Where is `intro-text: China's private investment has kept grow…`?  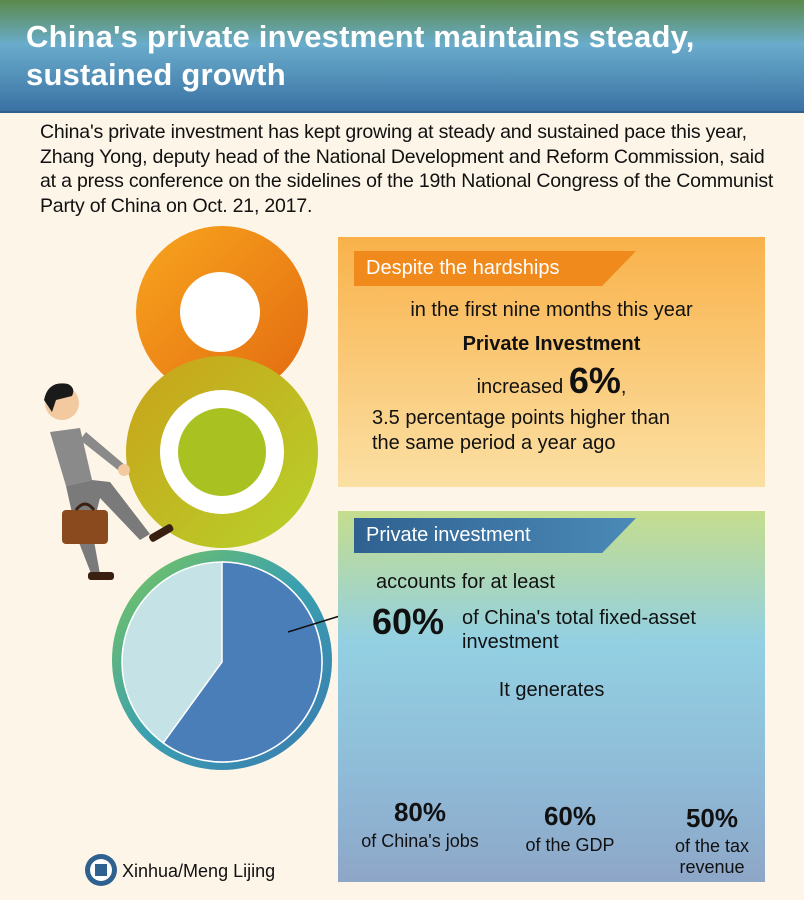 intro-text: China's private investment has kept grow… is located at coordinates (407, 169).